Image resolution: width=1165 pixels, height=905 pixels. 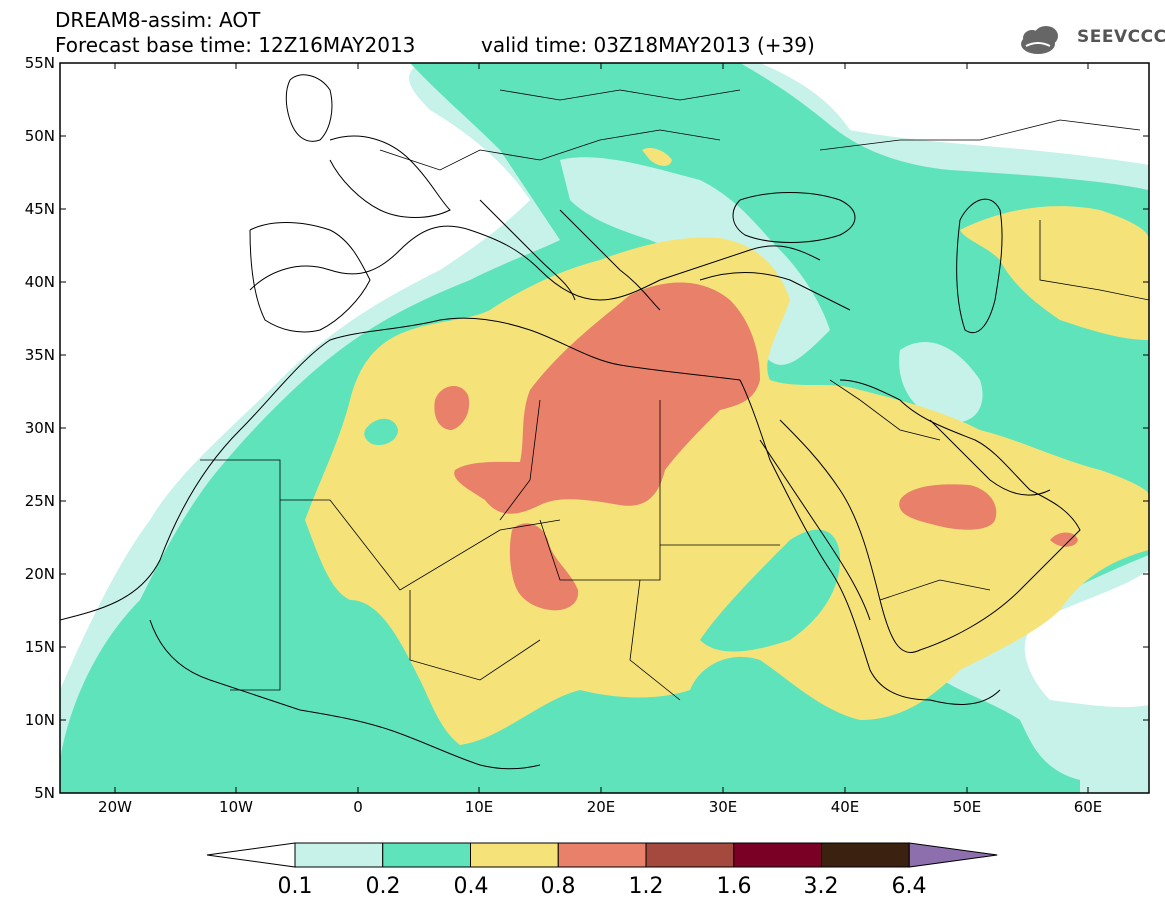 I want to click on lat-tick: 10N, so click(x=587, y=720).